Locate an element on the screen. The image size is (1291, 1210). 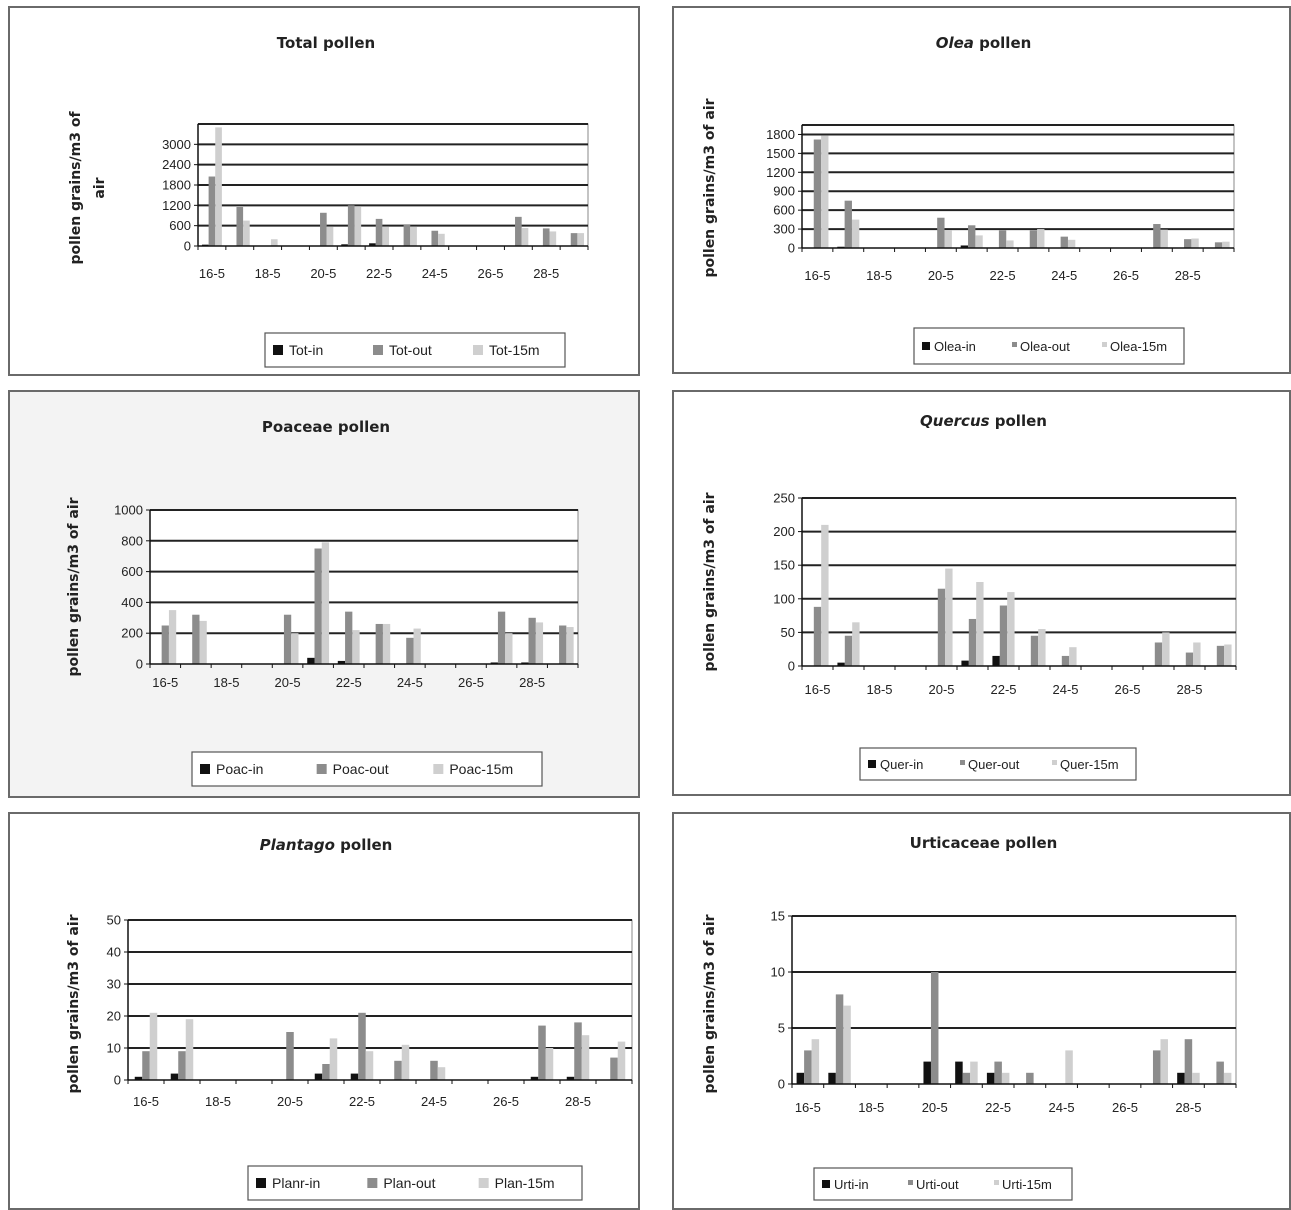
y-tick-label: 15 is located at coordinates (778, 916).